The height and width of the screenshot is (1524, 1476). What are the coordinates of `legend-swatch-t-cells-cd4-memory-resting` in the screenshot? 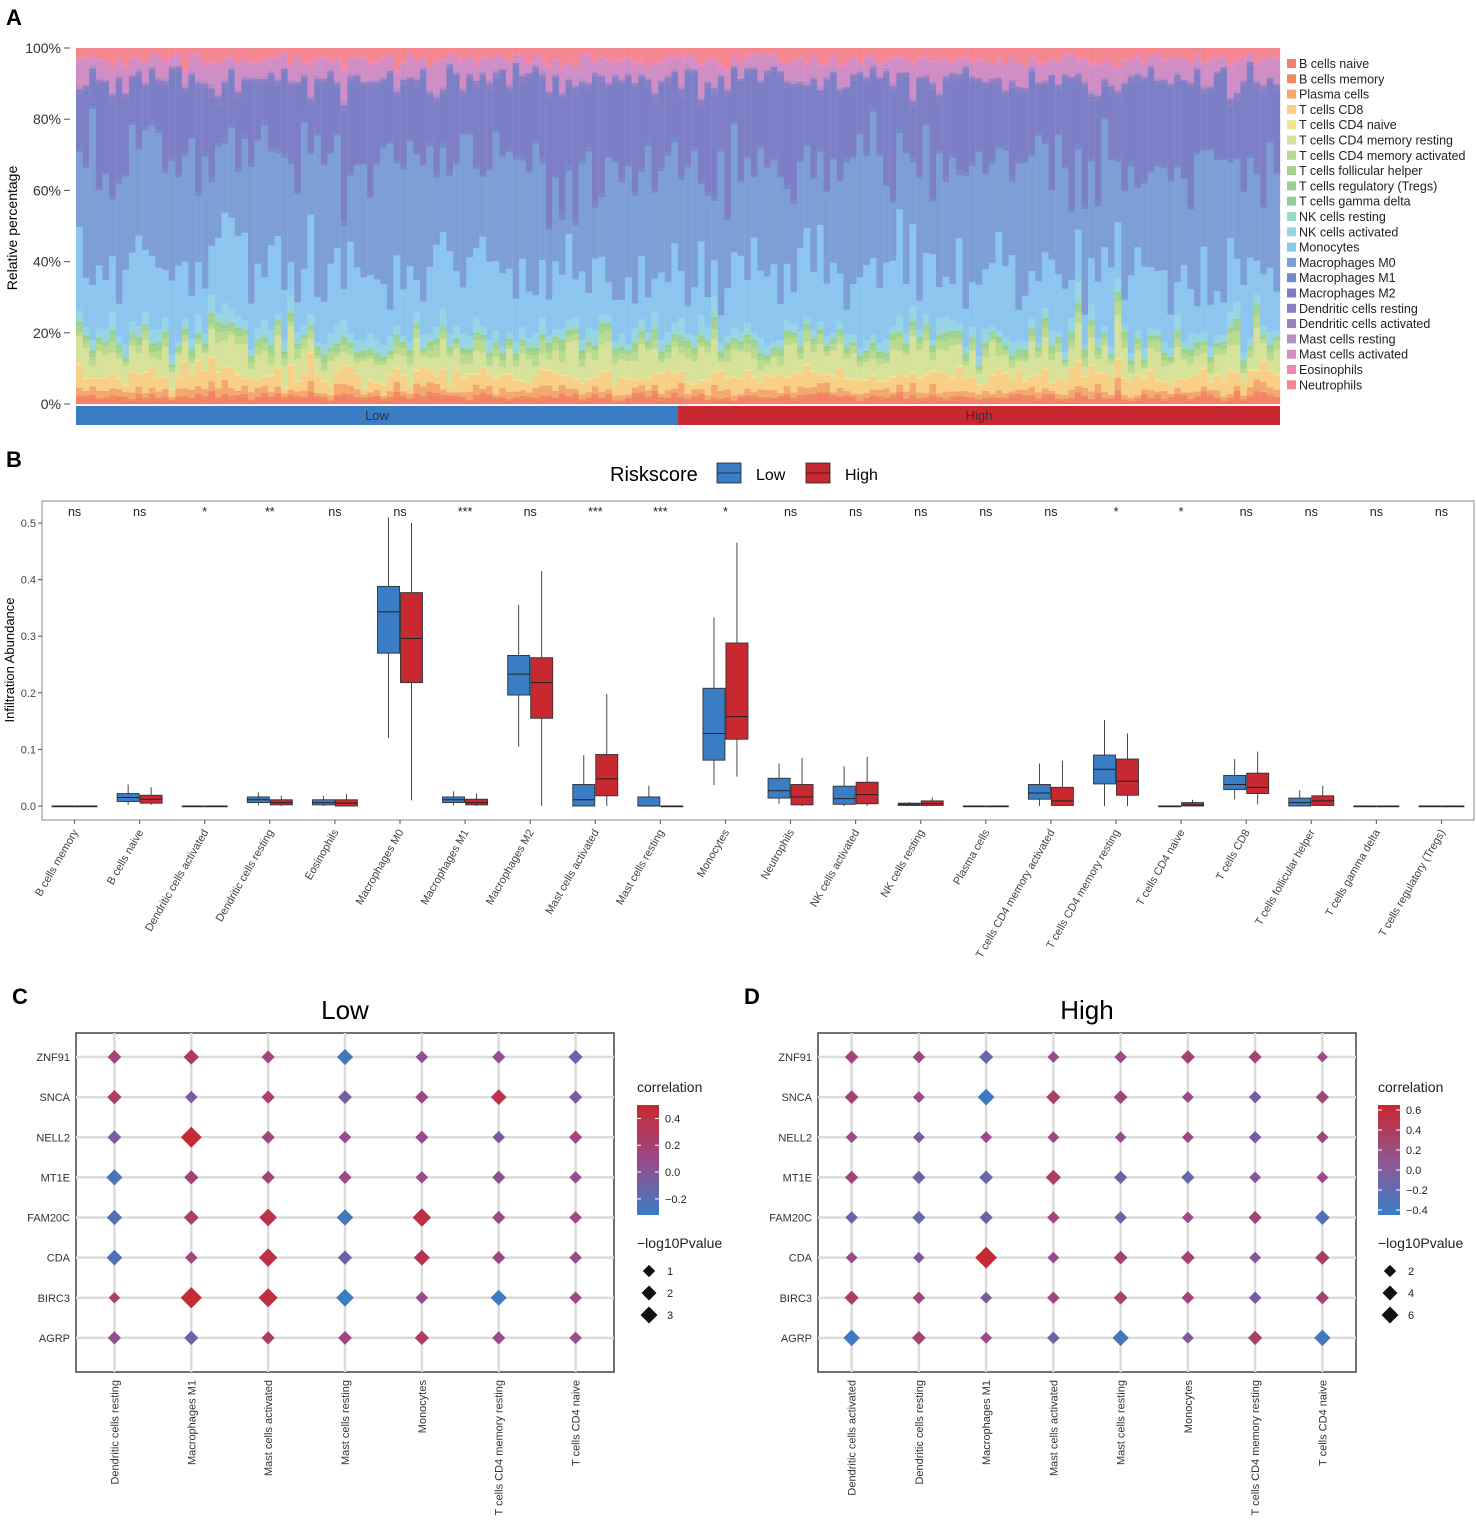 It's located at (1291, 140).